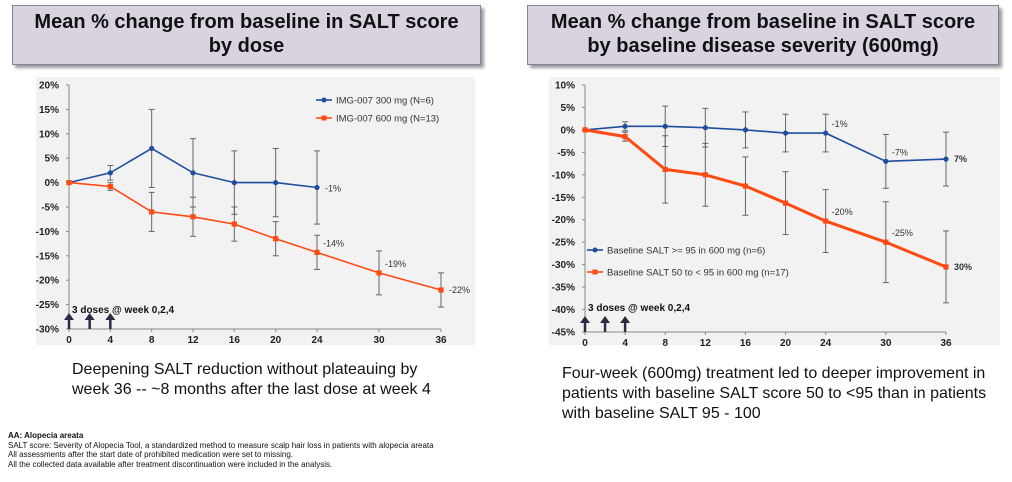  Describe the element at coordinates (960, 159) in the screenshot. I see `data-label: 7%` at that location.